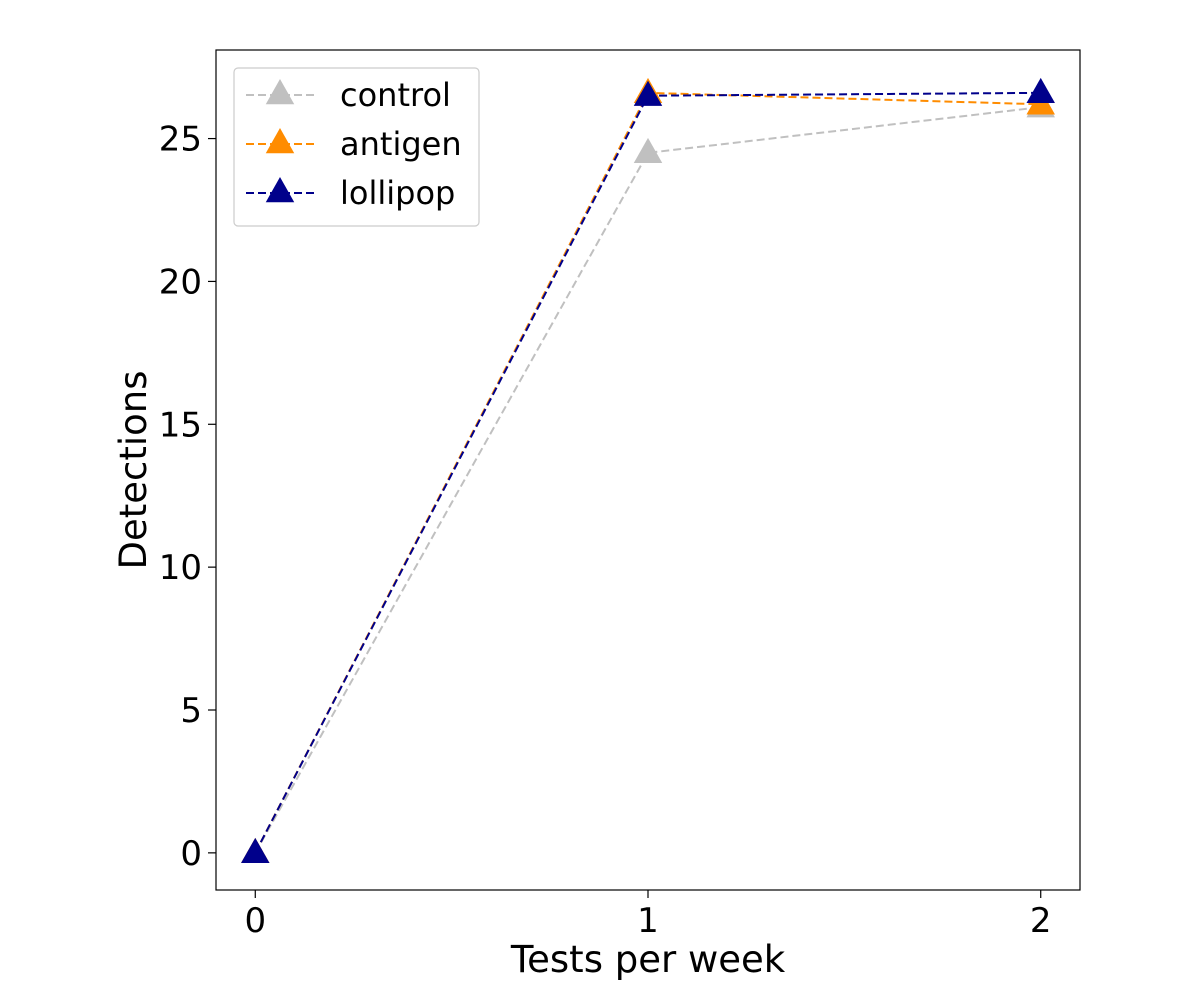  What do you see at coordinates (191, 854) in the screenshot?
I see `y-tick-label: 0` at bounding box center [191, 854].